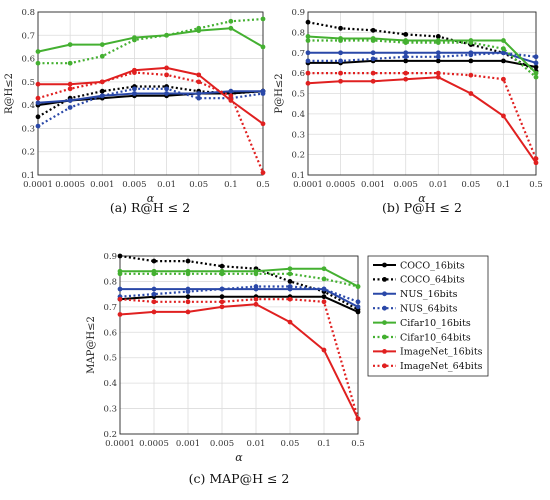 The width and height of the screenshot is (550, 500). Describe the element at coordinates (422, 57) in the screenshot. I see `series-NUS_64bits` at that location.